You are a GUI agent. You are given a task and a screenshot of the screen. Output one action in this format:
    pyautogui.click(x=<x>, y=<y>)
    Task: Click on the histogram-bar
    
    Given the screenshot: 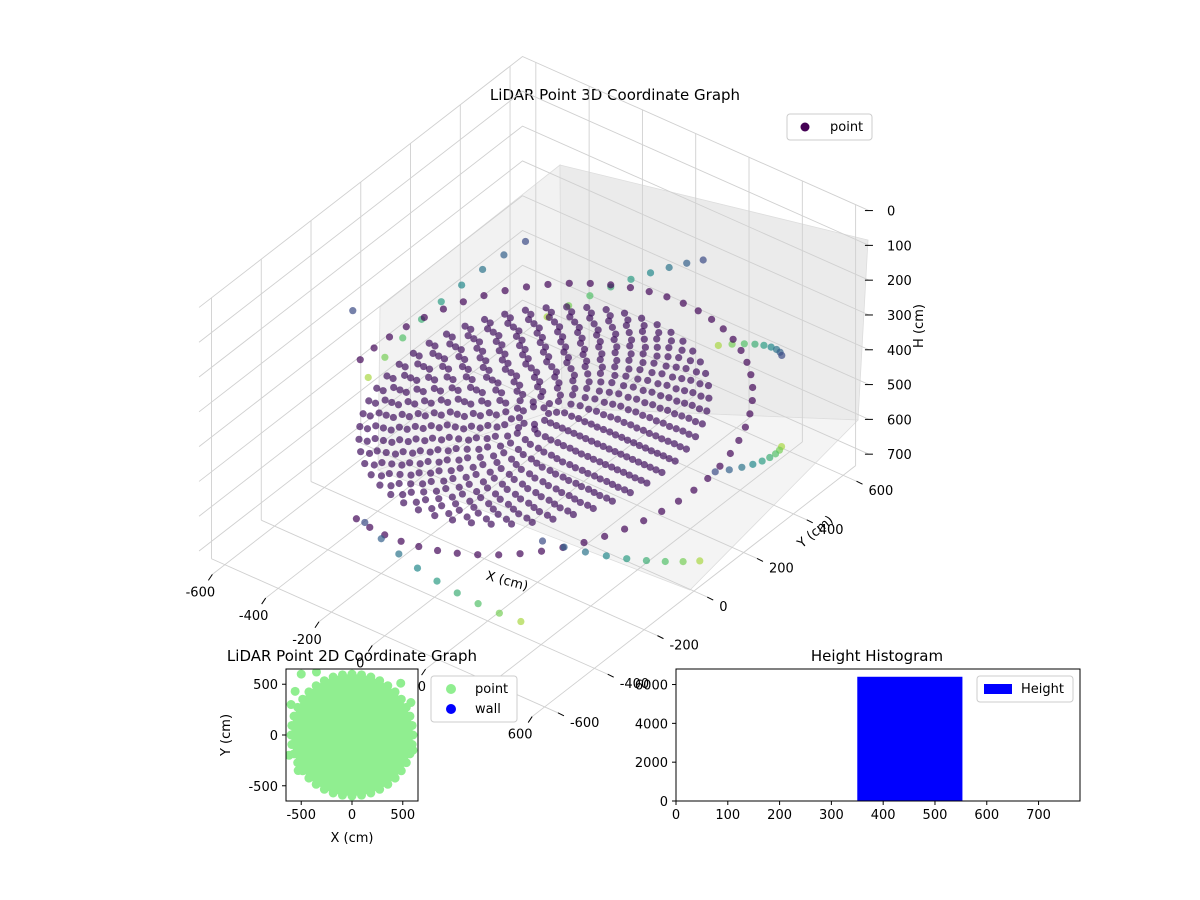 What is the action you would take?
    pyautogui.click(x=910, y=738)
    